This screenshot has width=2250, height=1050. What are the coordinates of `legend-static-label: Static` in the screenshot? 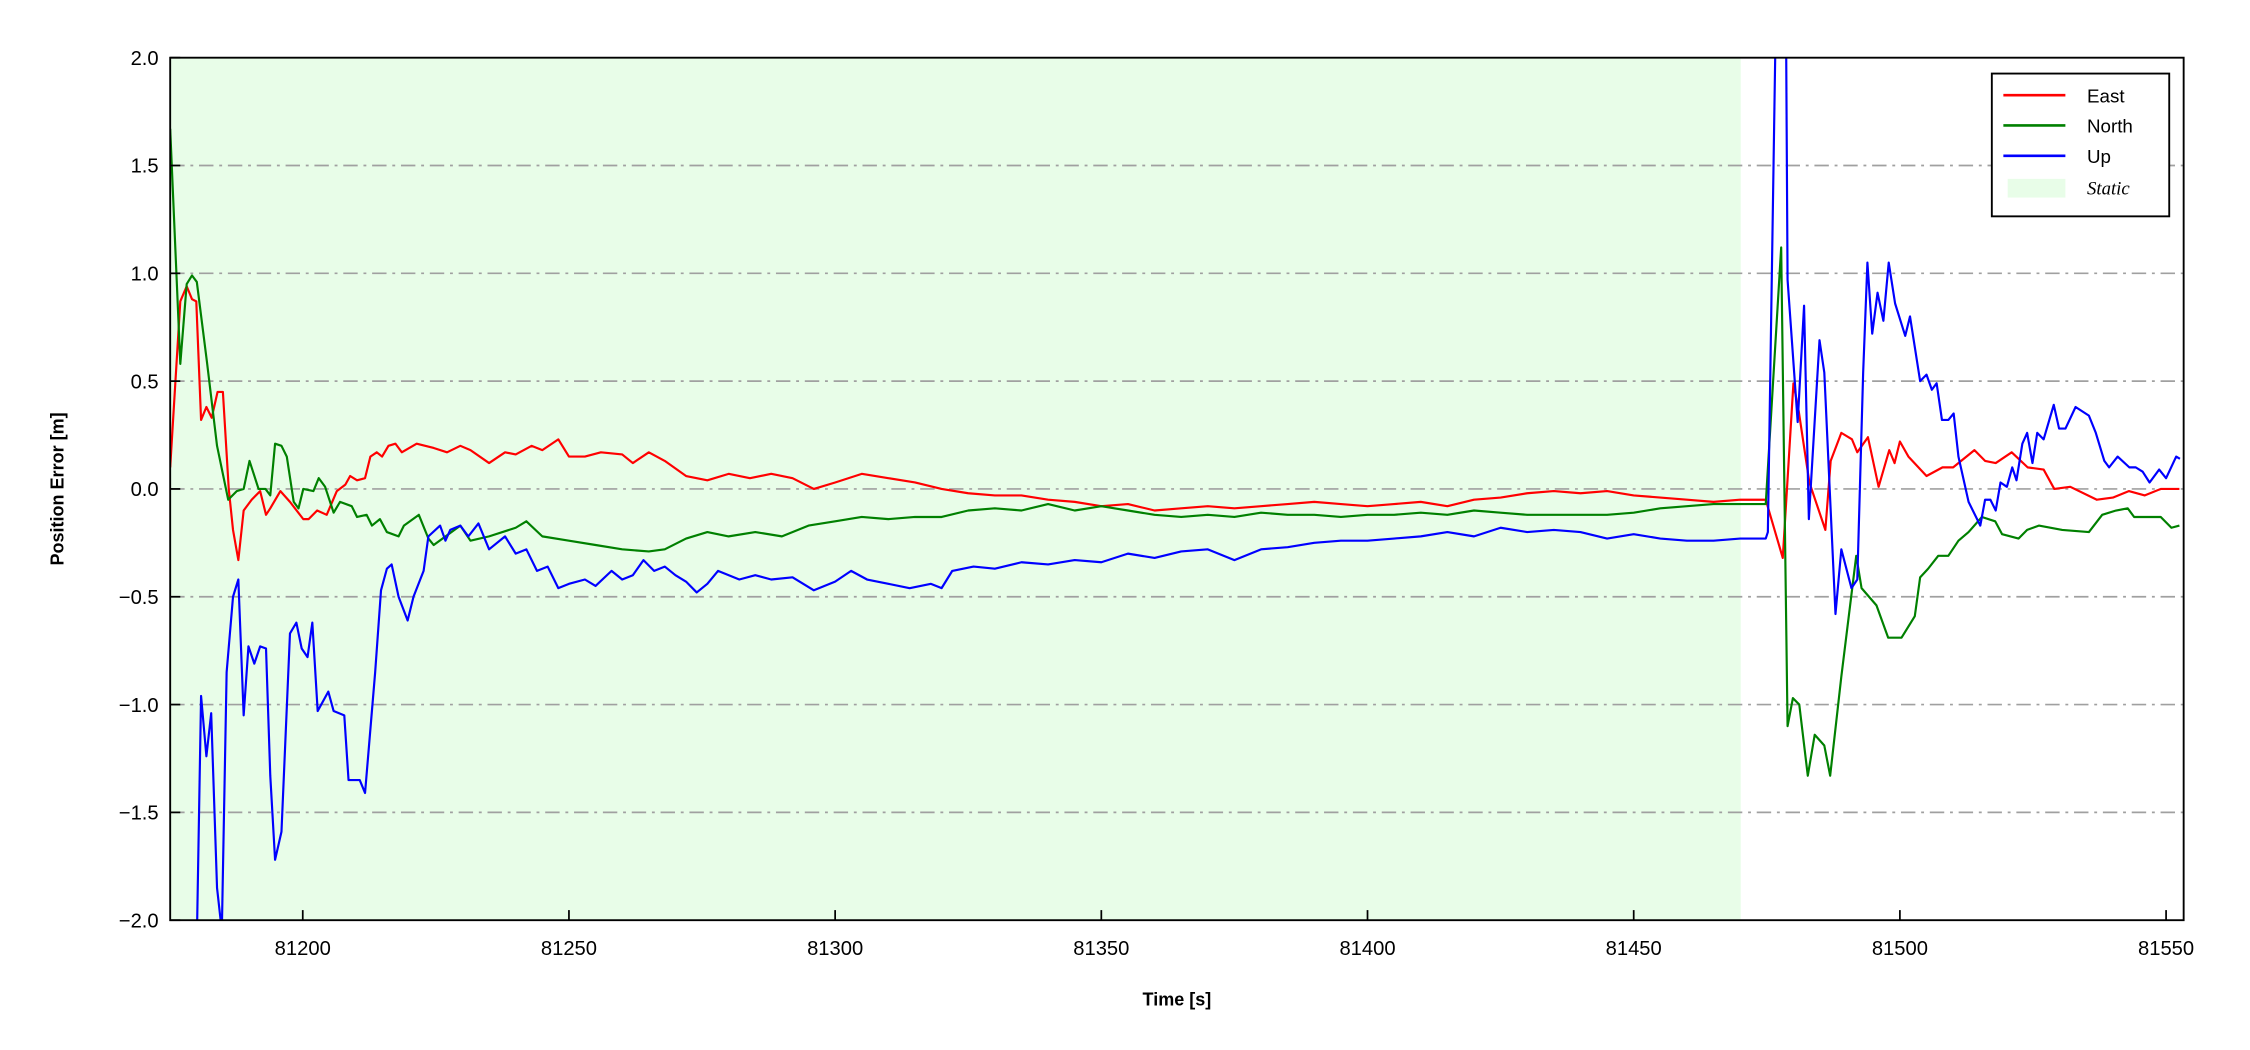 It's located at (2108, 189).